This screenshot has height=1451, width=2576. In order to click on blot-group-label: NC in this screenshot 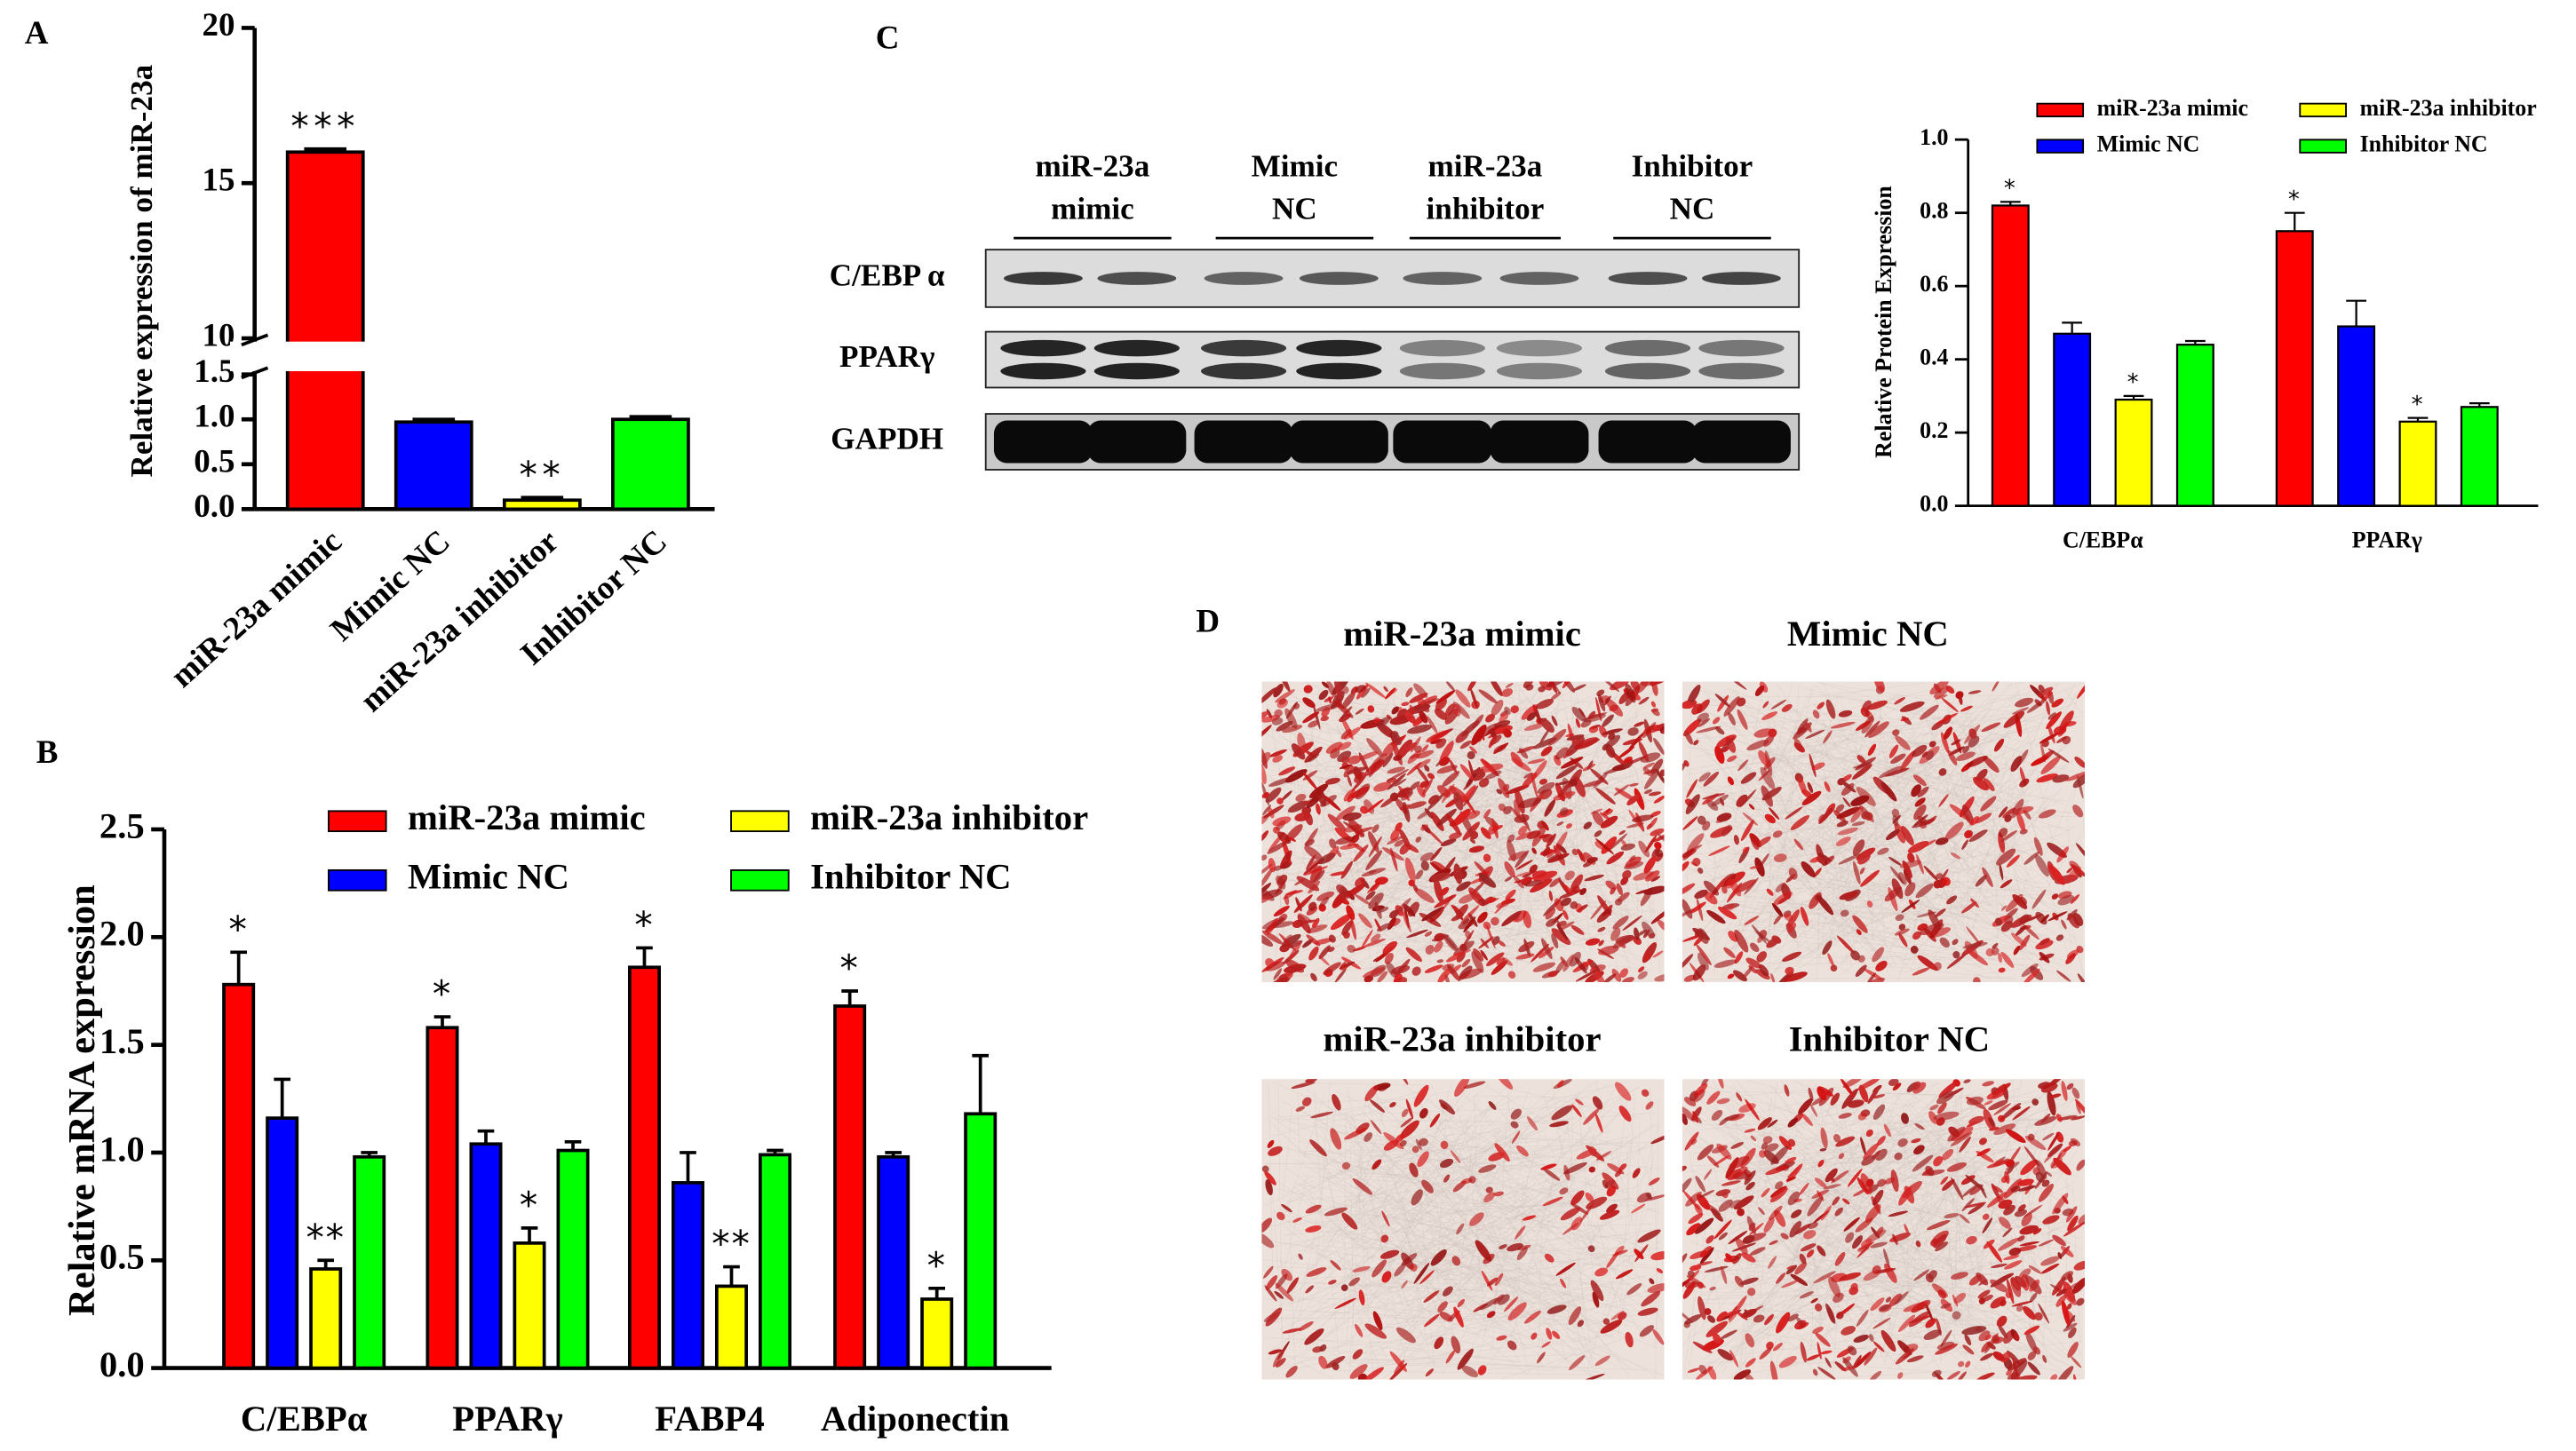, I will do `click(1692, 209)`.